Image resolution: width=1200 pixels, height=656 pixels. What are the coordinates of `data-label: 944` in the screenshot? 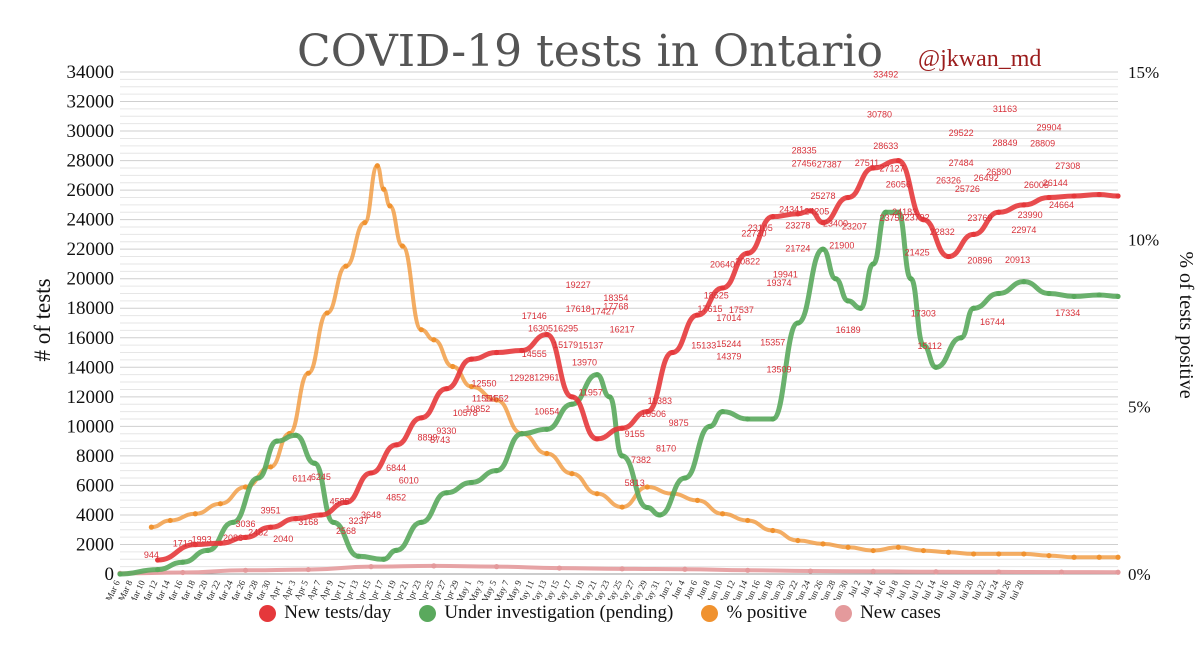 It's located at (151, 555).